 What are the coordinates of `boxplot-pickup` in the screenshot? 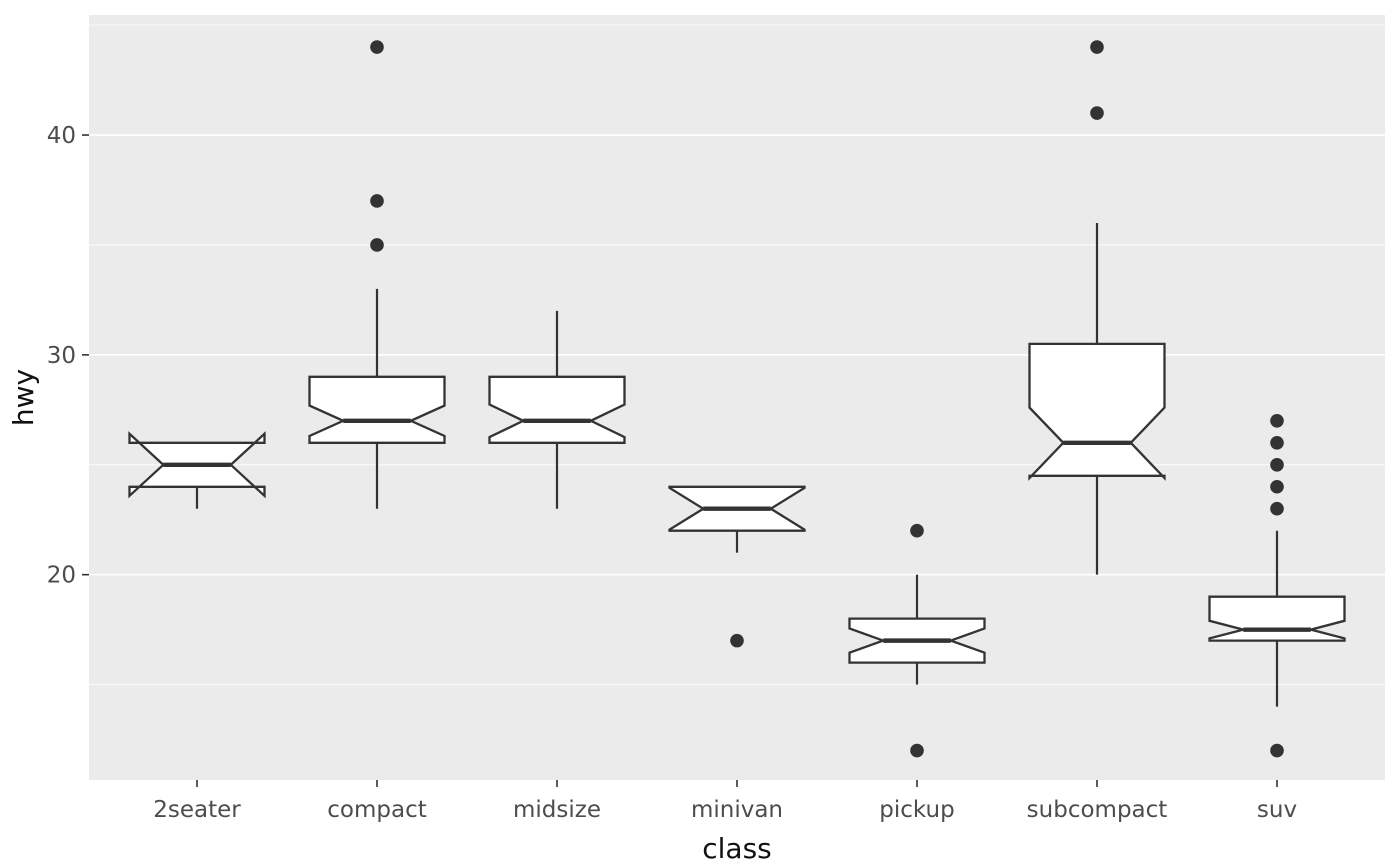 It's located at (917, 640).